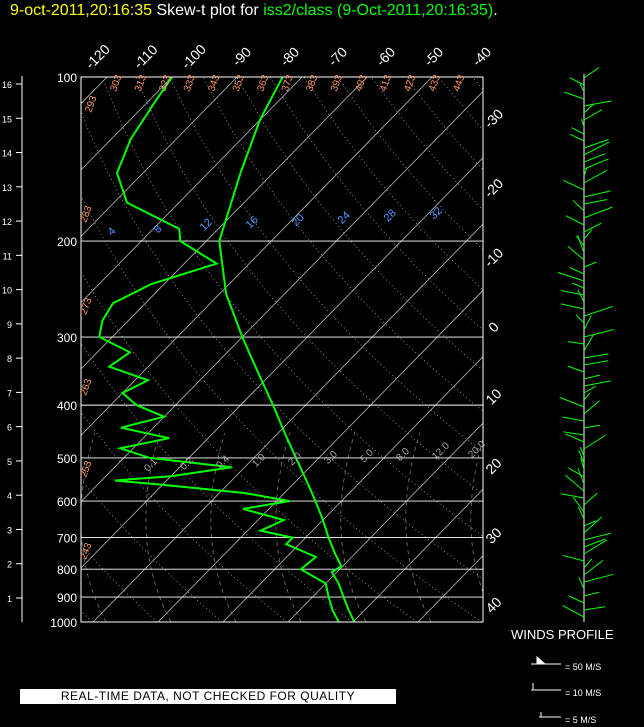 This screenshot has height=727, width=644. What do you see at coordinates (435, 83) in the screenshot?
I see `theta-label: 433` at bounding box center [435, 83].